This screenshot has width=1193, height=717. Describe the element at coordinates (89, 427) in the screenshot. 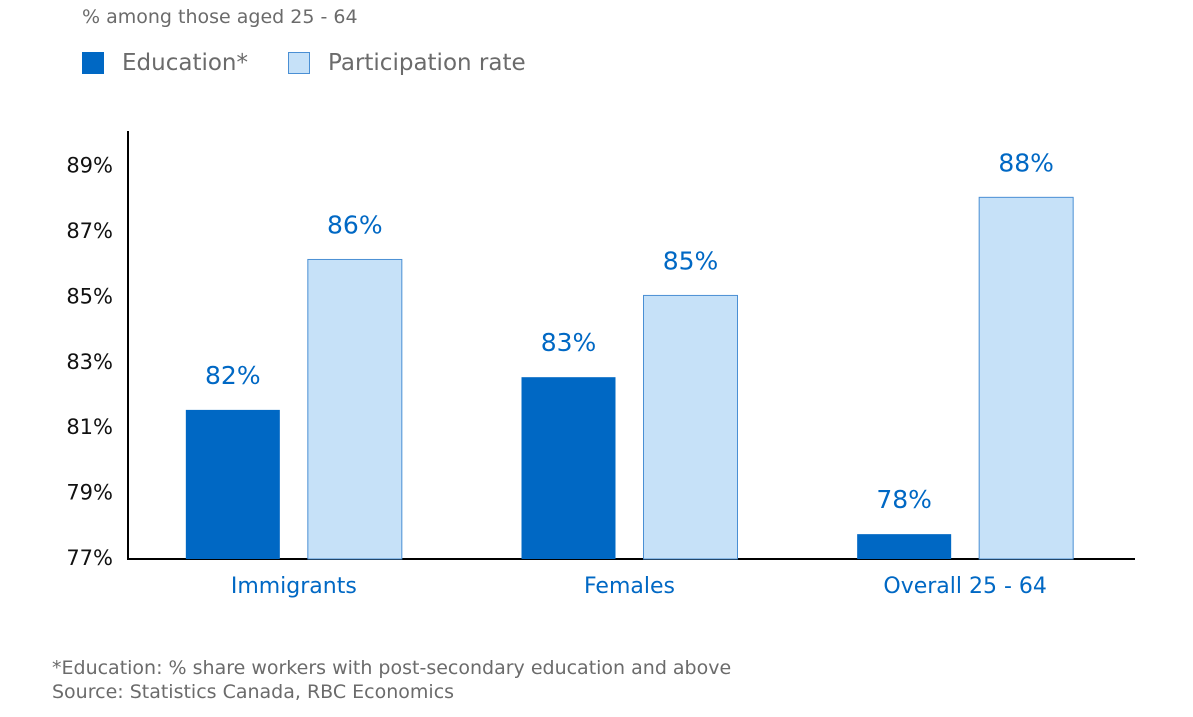

I see `y-tick-label: 81%` at that location.